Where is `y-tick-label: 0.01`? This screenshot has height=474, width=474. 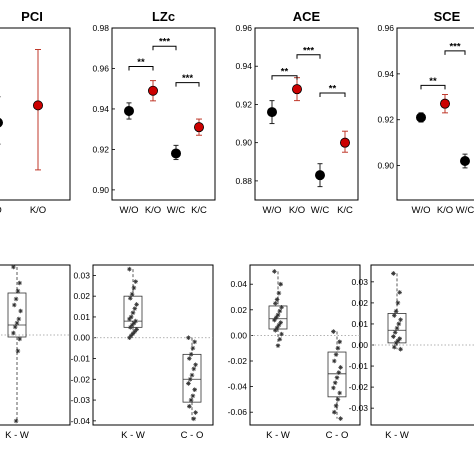
y-tick-label: 0.01 is located at coordinates (81, 317).